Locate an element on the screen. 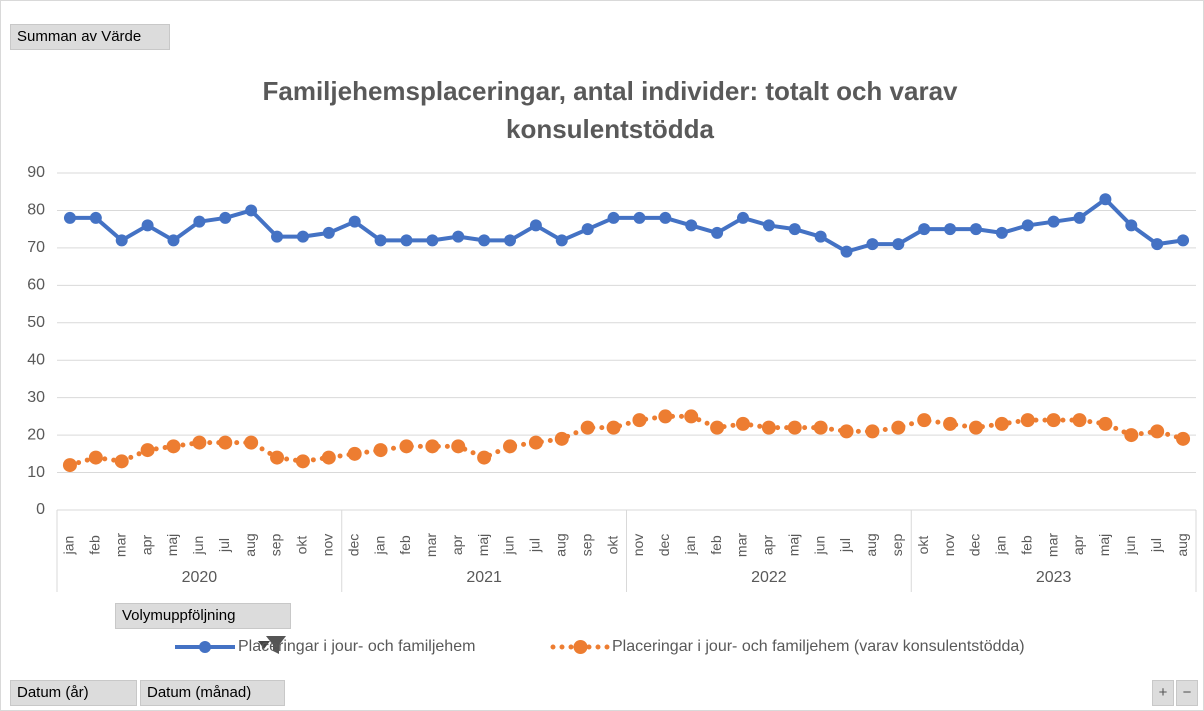  expand-button: + is located at coordinates (1163, 693).